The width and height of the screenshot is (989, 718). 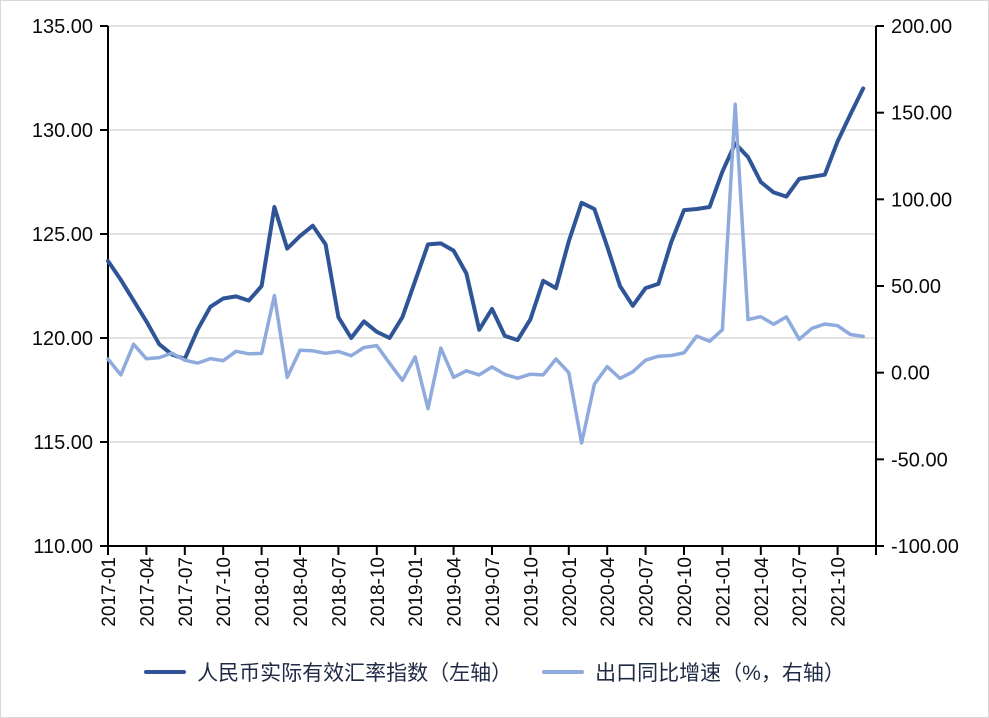 What do you see at coordinates (455, 592) in the screenshot?
I see `x-axis-tick-label: 2019-04` at bounding box center [455, 592].